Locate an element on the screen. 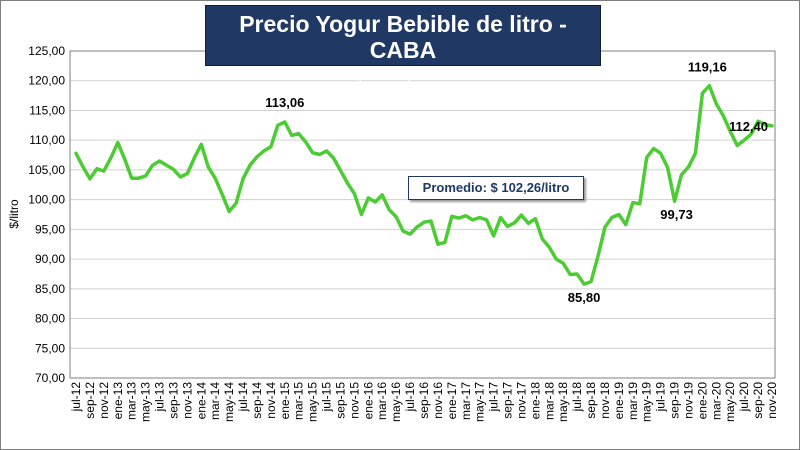 This screenshot has height=450, width=800. x-tick-label: may-19 is located at coordinates (647, 402).